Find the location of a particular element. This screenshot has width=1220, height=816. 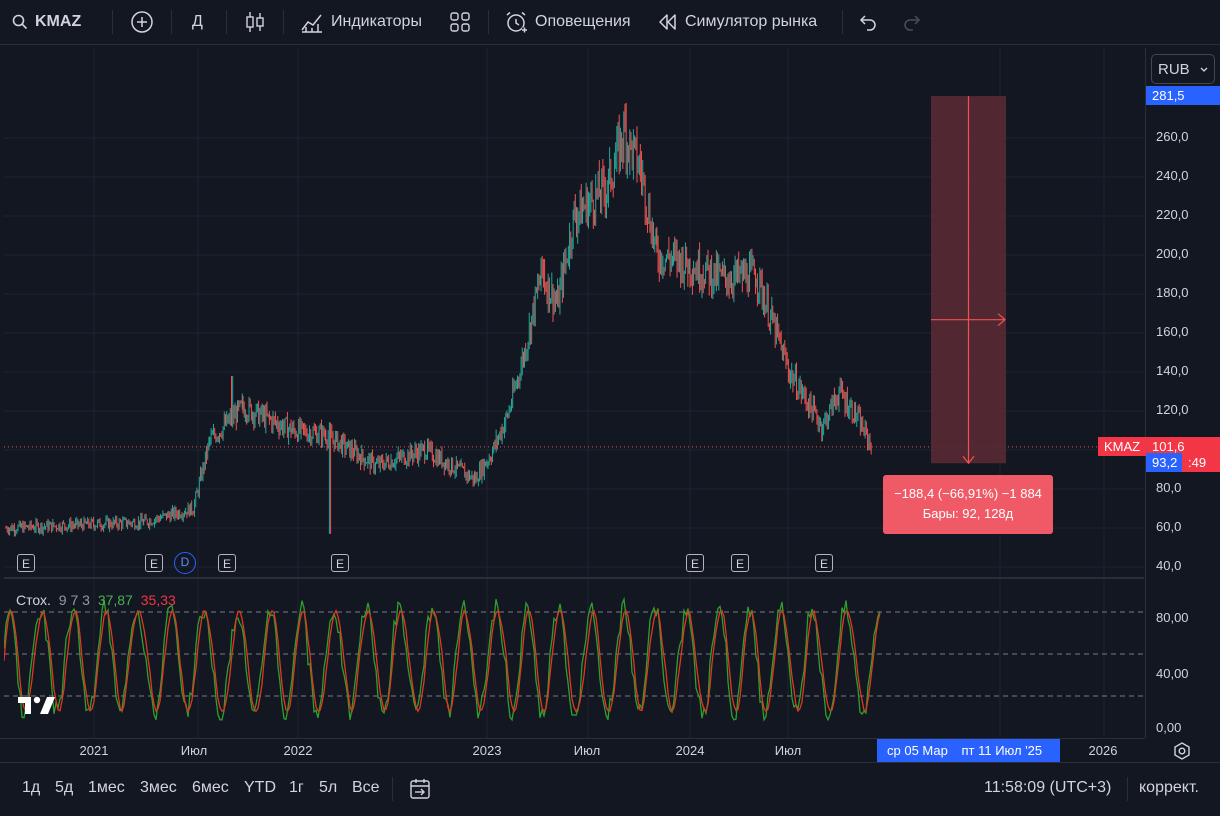

time-tick: 2021 is located at coordinates (94, 750).